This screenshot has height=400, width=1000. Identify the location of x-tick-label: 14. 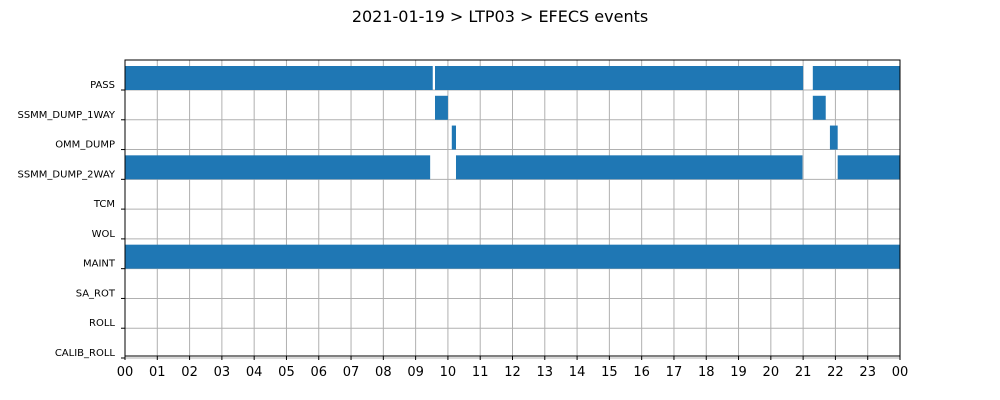
(577, 372).